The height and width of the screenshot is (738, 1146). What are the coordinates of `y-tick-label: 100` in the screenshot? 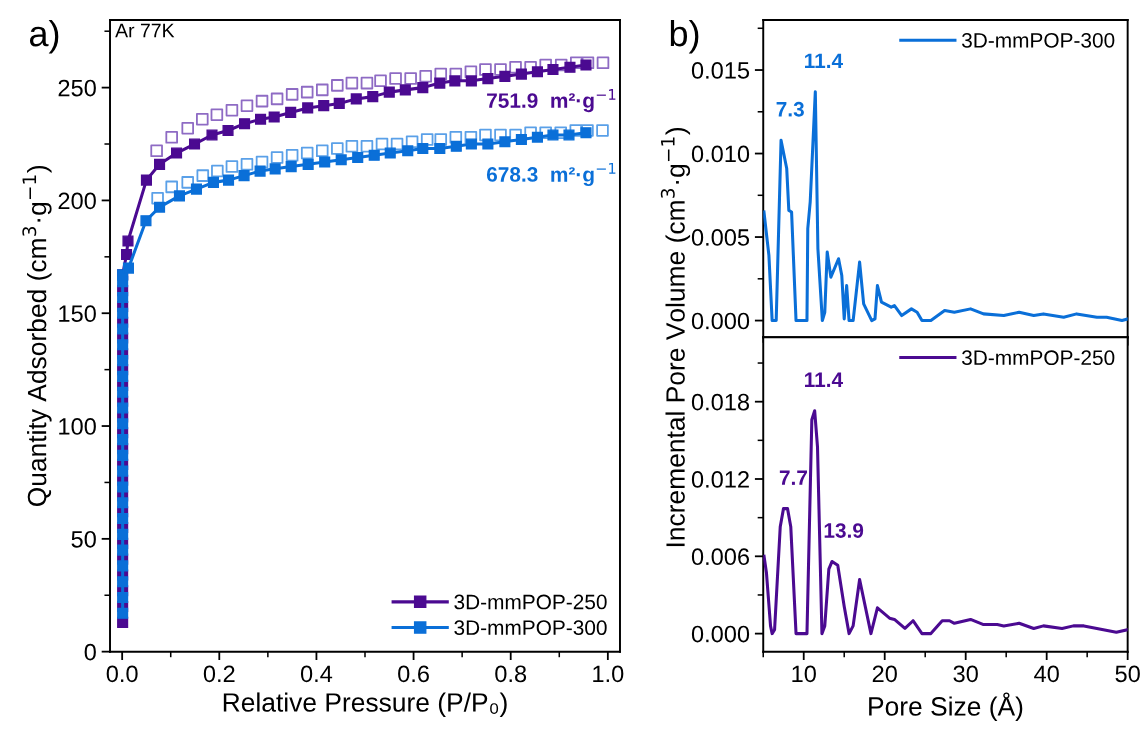 It's located at (77, 426).